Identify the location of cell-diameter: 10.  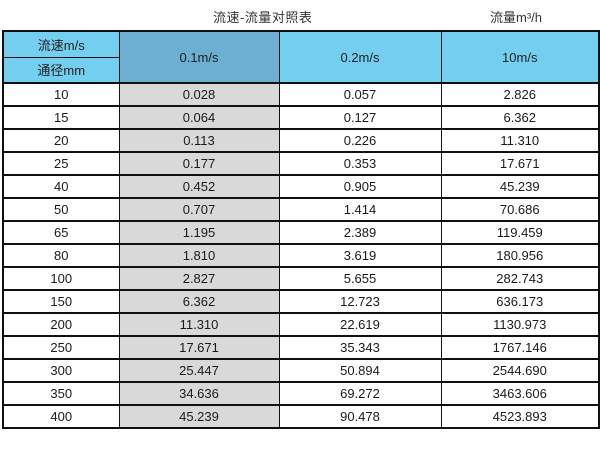
(61, 94).